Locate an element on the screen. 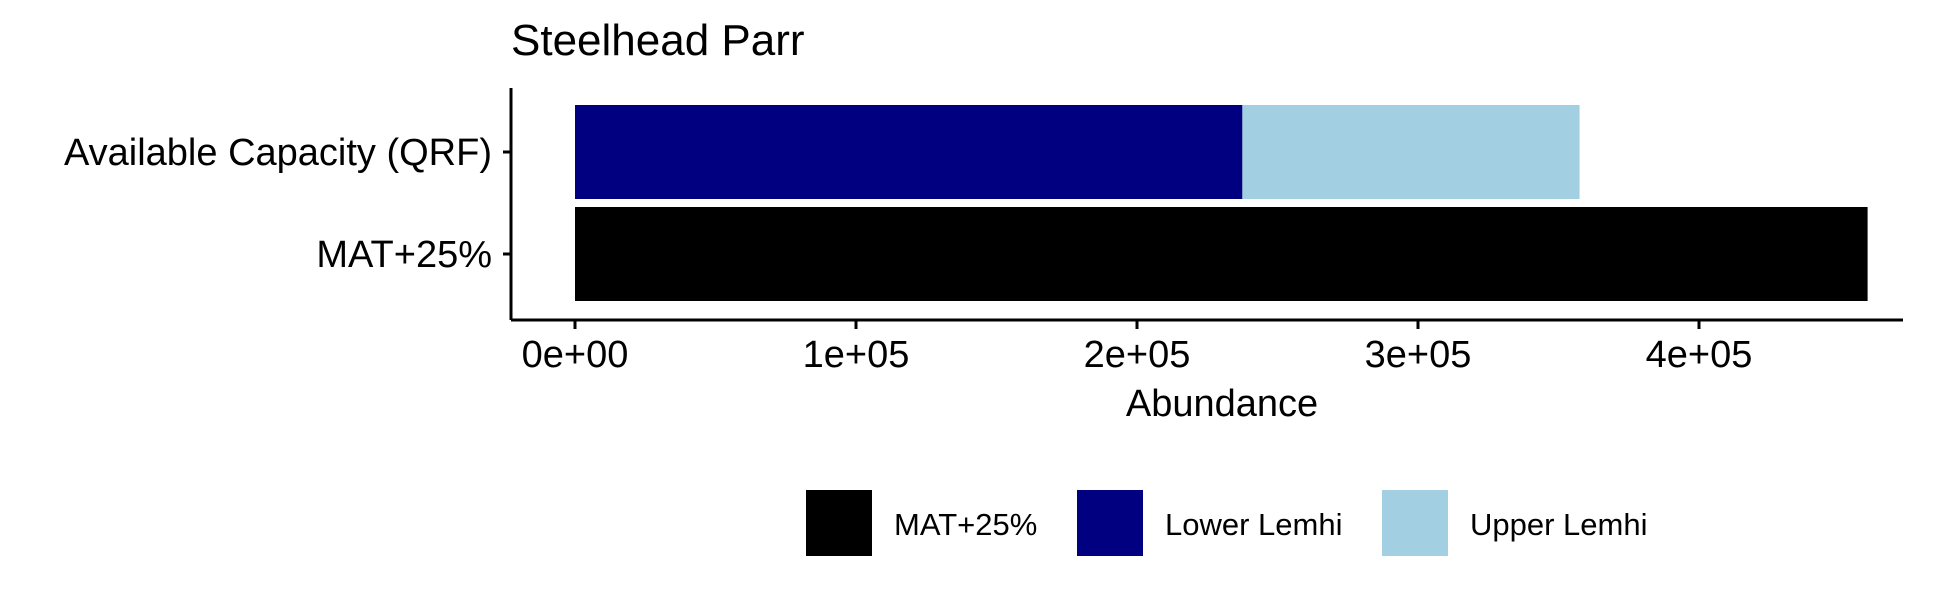  y-ticks-group: Available Capacity (QRF) MAT+25% is located at coordinates (287, 204).